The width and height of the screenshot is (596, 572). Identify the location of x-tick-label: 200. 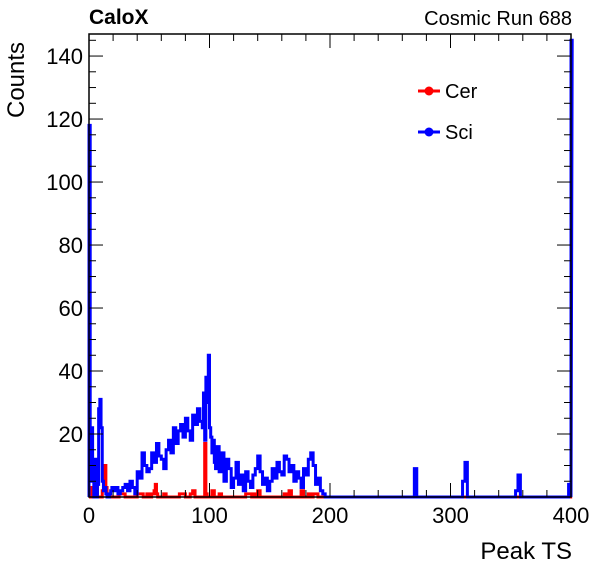
(330, 515).